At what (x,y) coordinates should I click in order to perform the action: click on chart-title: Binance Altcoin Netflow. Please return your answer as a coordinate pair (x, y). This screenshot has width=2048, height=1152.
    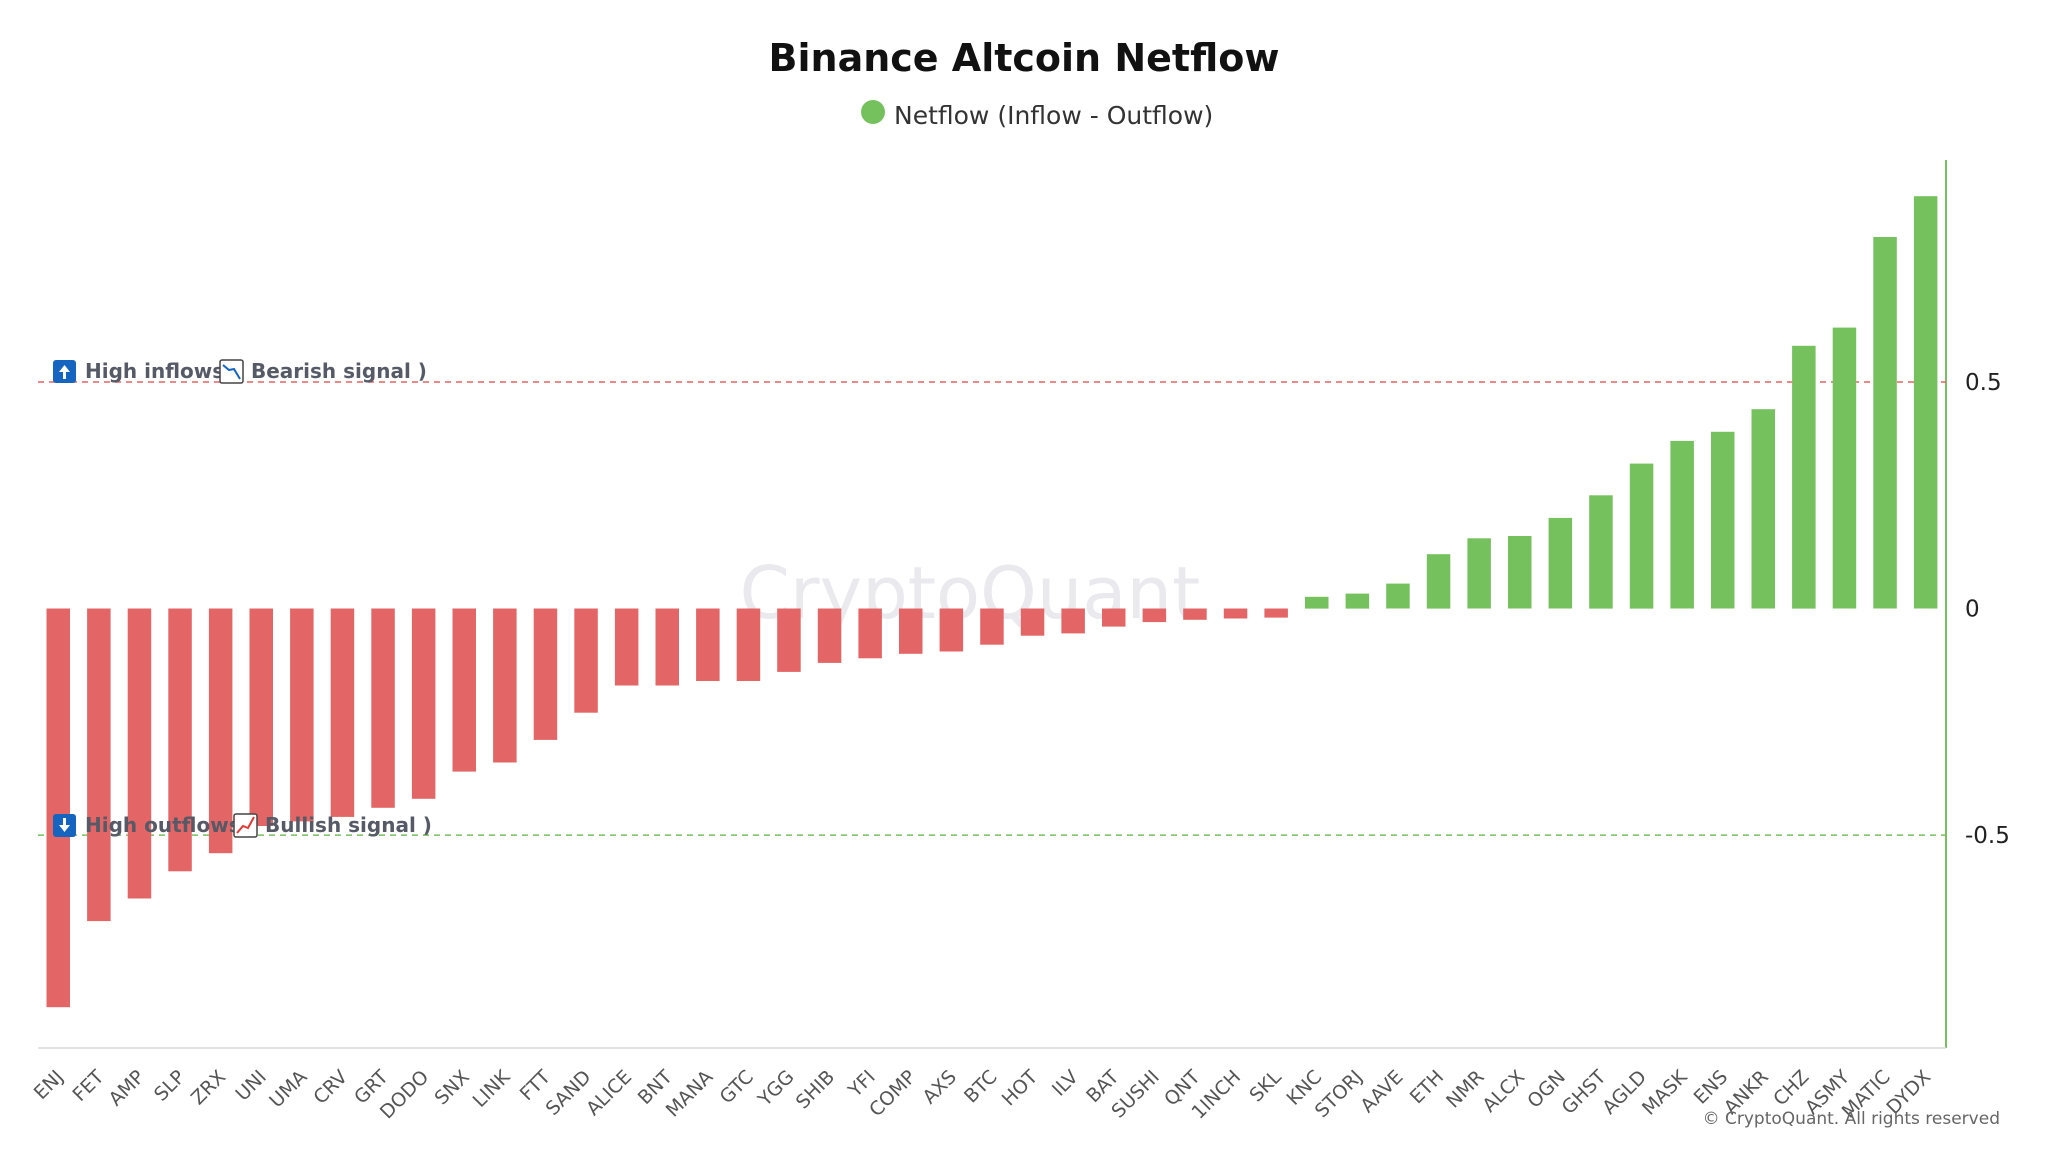
    Looking at the image, I should click on (1024, 58).